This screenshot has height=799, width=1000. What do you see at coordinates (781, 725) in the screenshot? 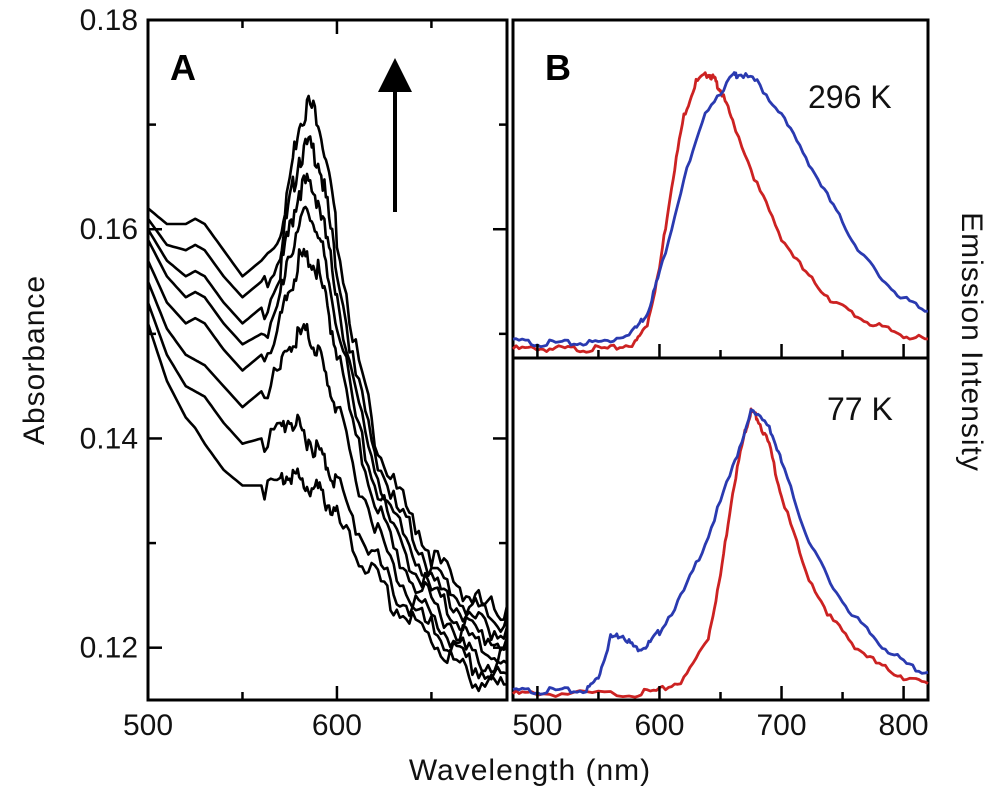
I see `b-x-tick-label: 700` at bounding box center [781, 725].